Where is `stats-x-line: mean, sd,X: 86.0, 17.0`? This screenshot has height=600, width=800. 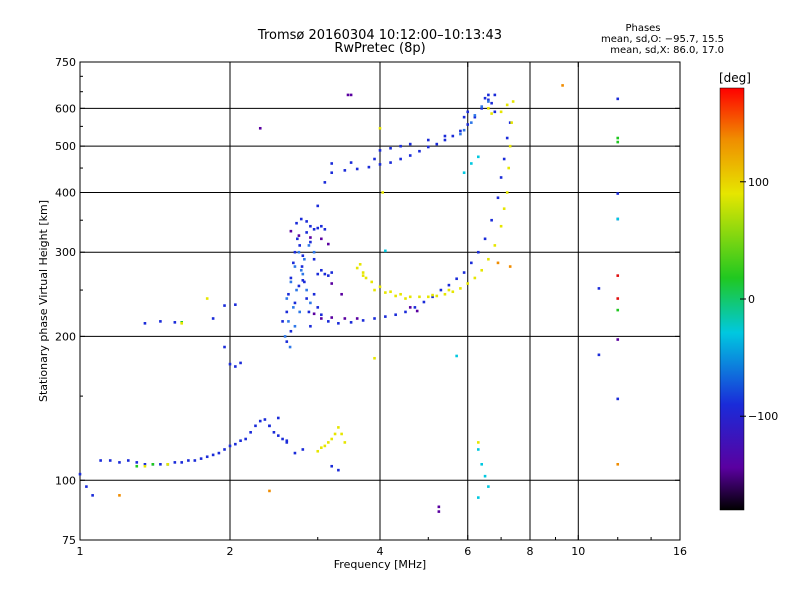
stats-x-line: mean, sd,X: 86.0, 17.0 is located at coordinates (667, 50).